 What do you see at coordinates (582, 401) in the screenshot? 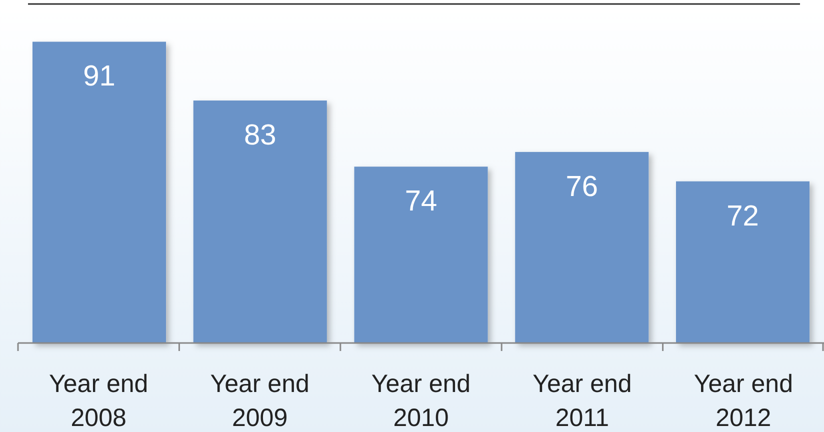
I see `x-tick-label: Year end 2011` at bounding box center [582, 401].